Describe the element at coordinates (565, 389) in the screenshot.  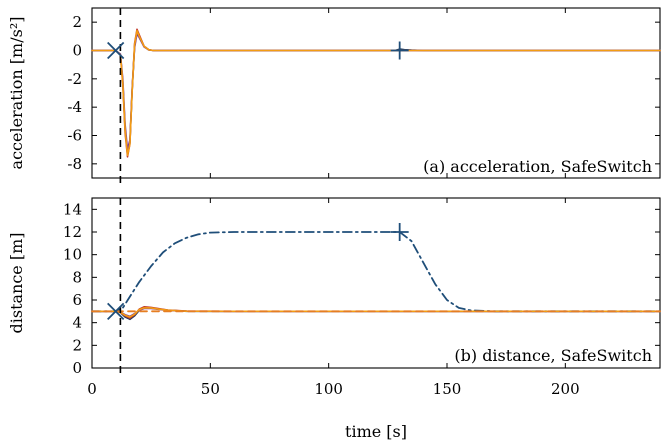
I see `distance-x-tick-label: 200` at that location.